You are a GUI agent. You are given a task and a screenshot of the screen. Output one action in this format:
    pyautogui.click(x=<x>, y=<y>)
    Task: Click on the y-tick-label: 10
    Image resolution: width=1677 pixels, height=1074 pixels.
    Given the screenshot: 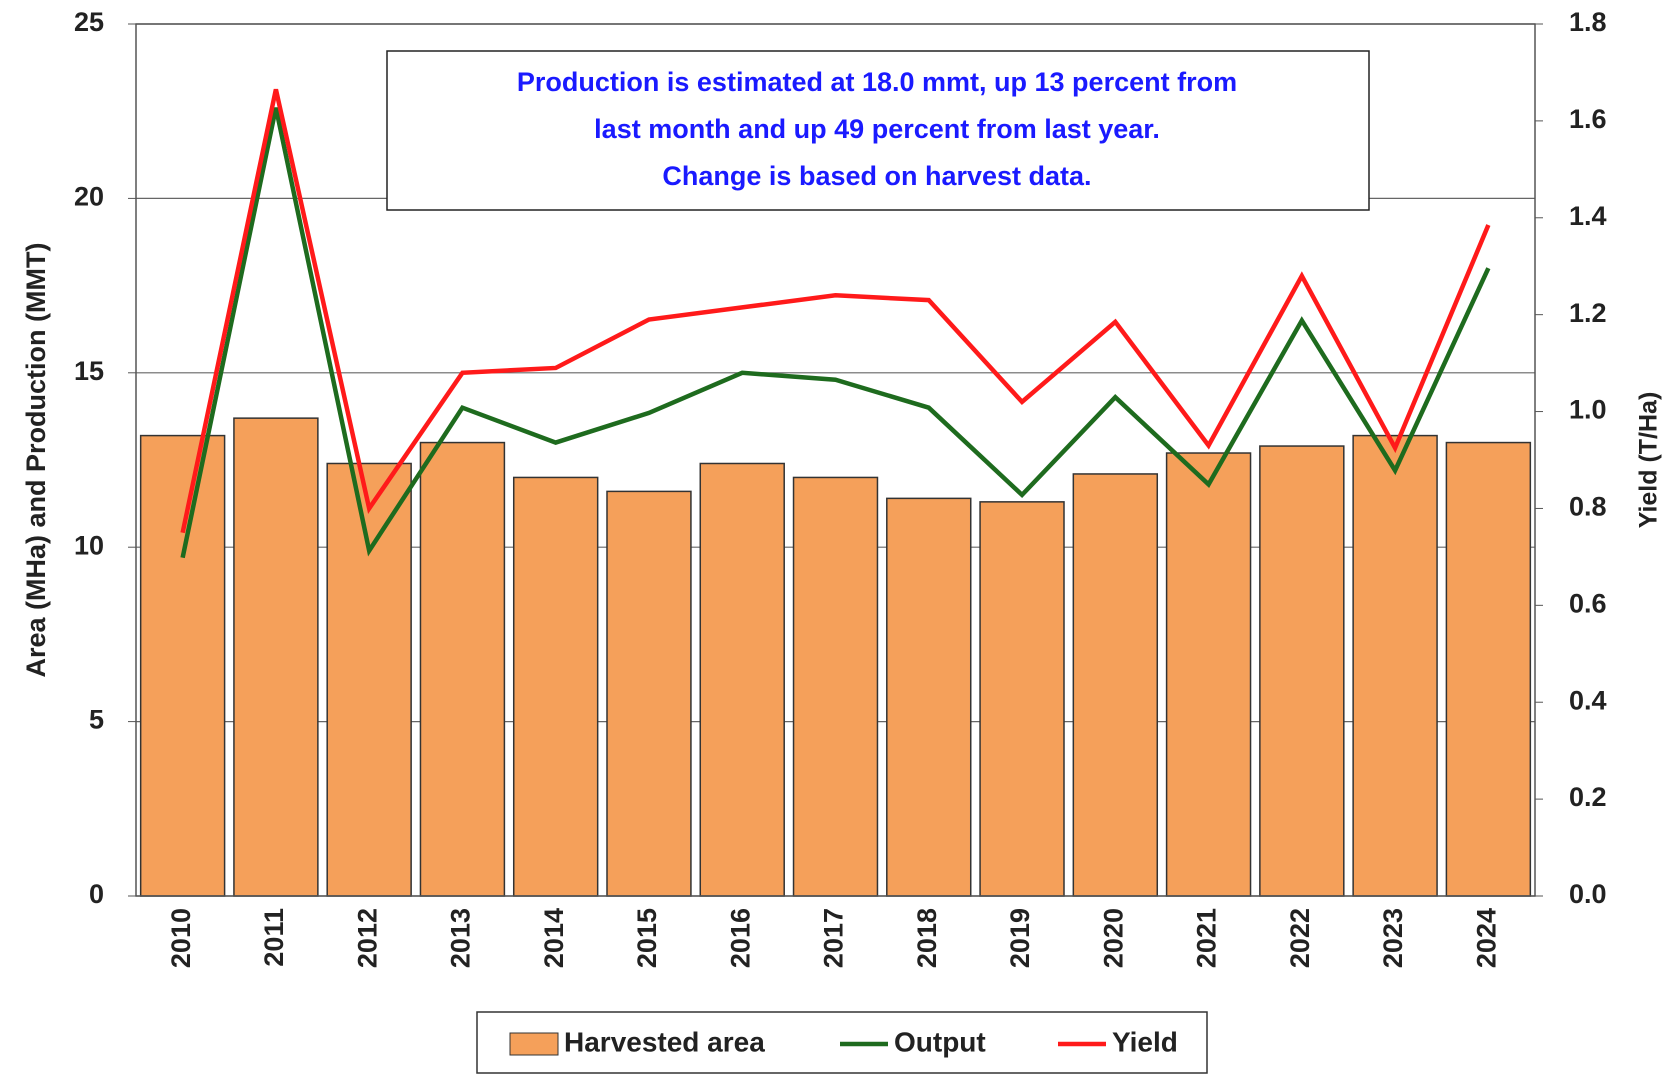 What is the action you would take?
    pyautogui.click(x=89, y=545)
    